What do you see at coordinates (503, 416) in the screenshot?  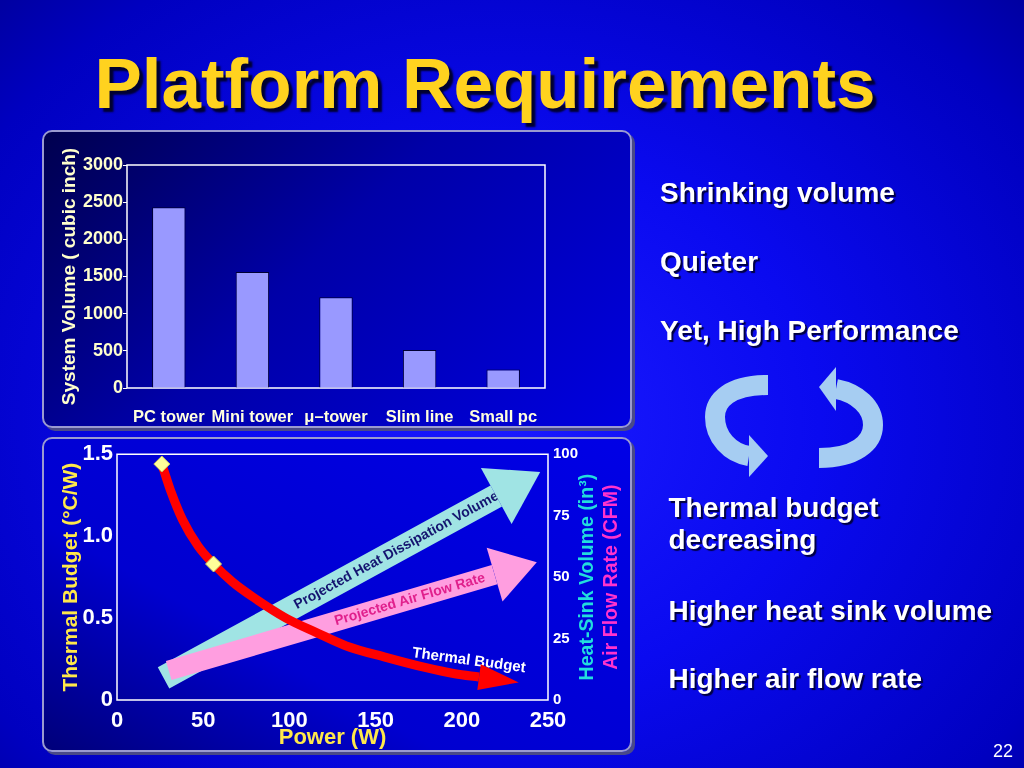 I see `x-tick-label: Small pc` at bounding box center [503, 416].